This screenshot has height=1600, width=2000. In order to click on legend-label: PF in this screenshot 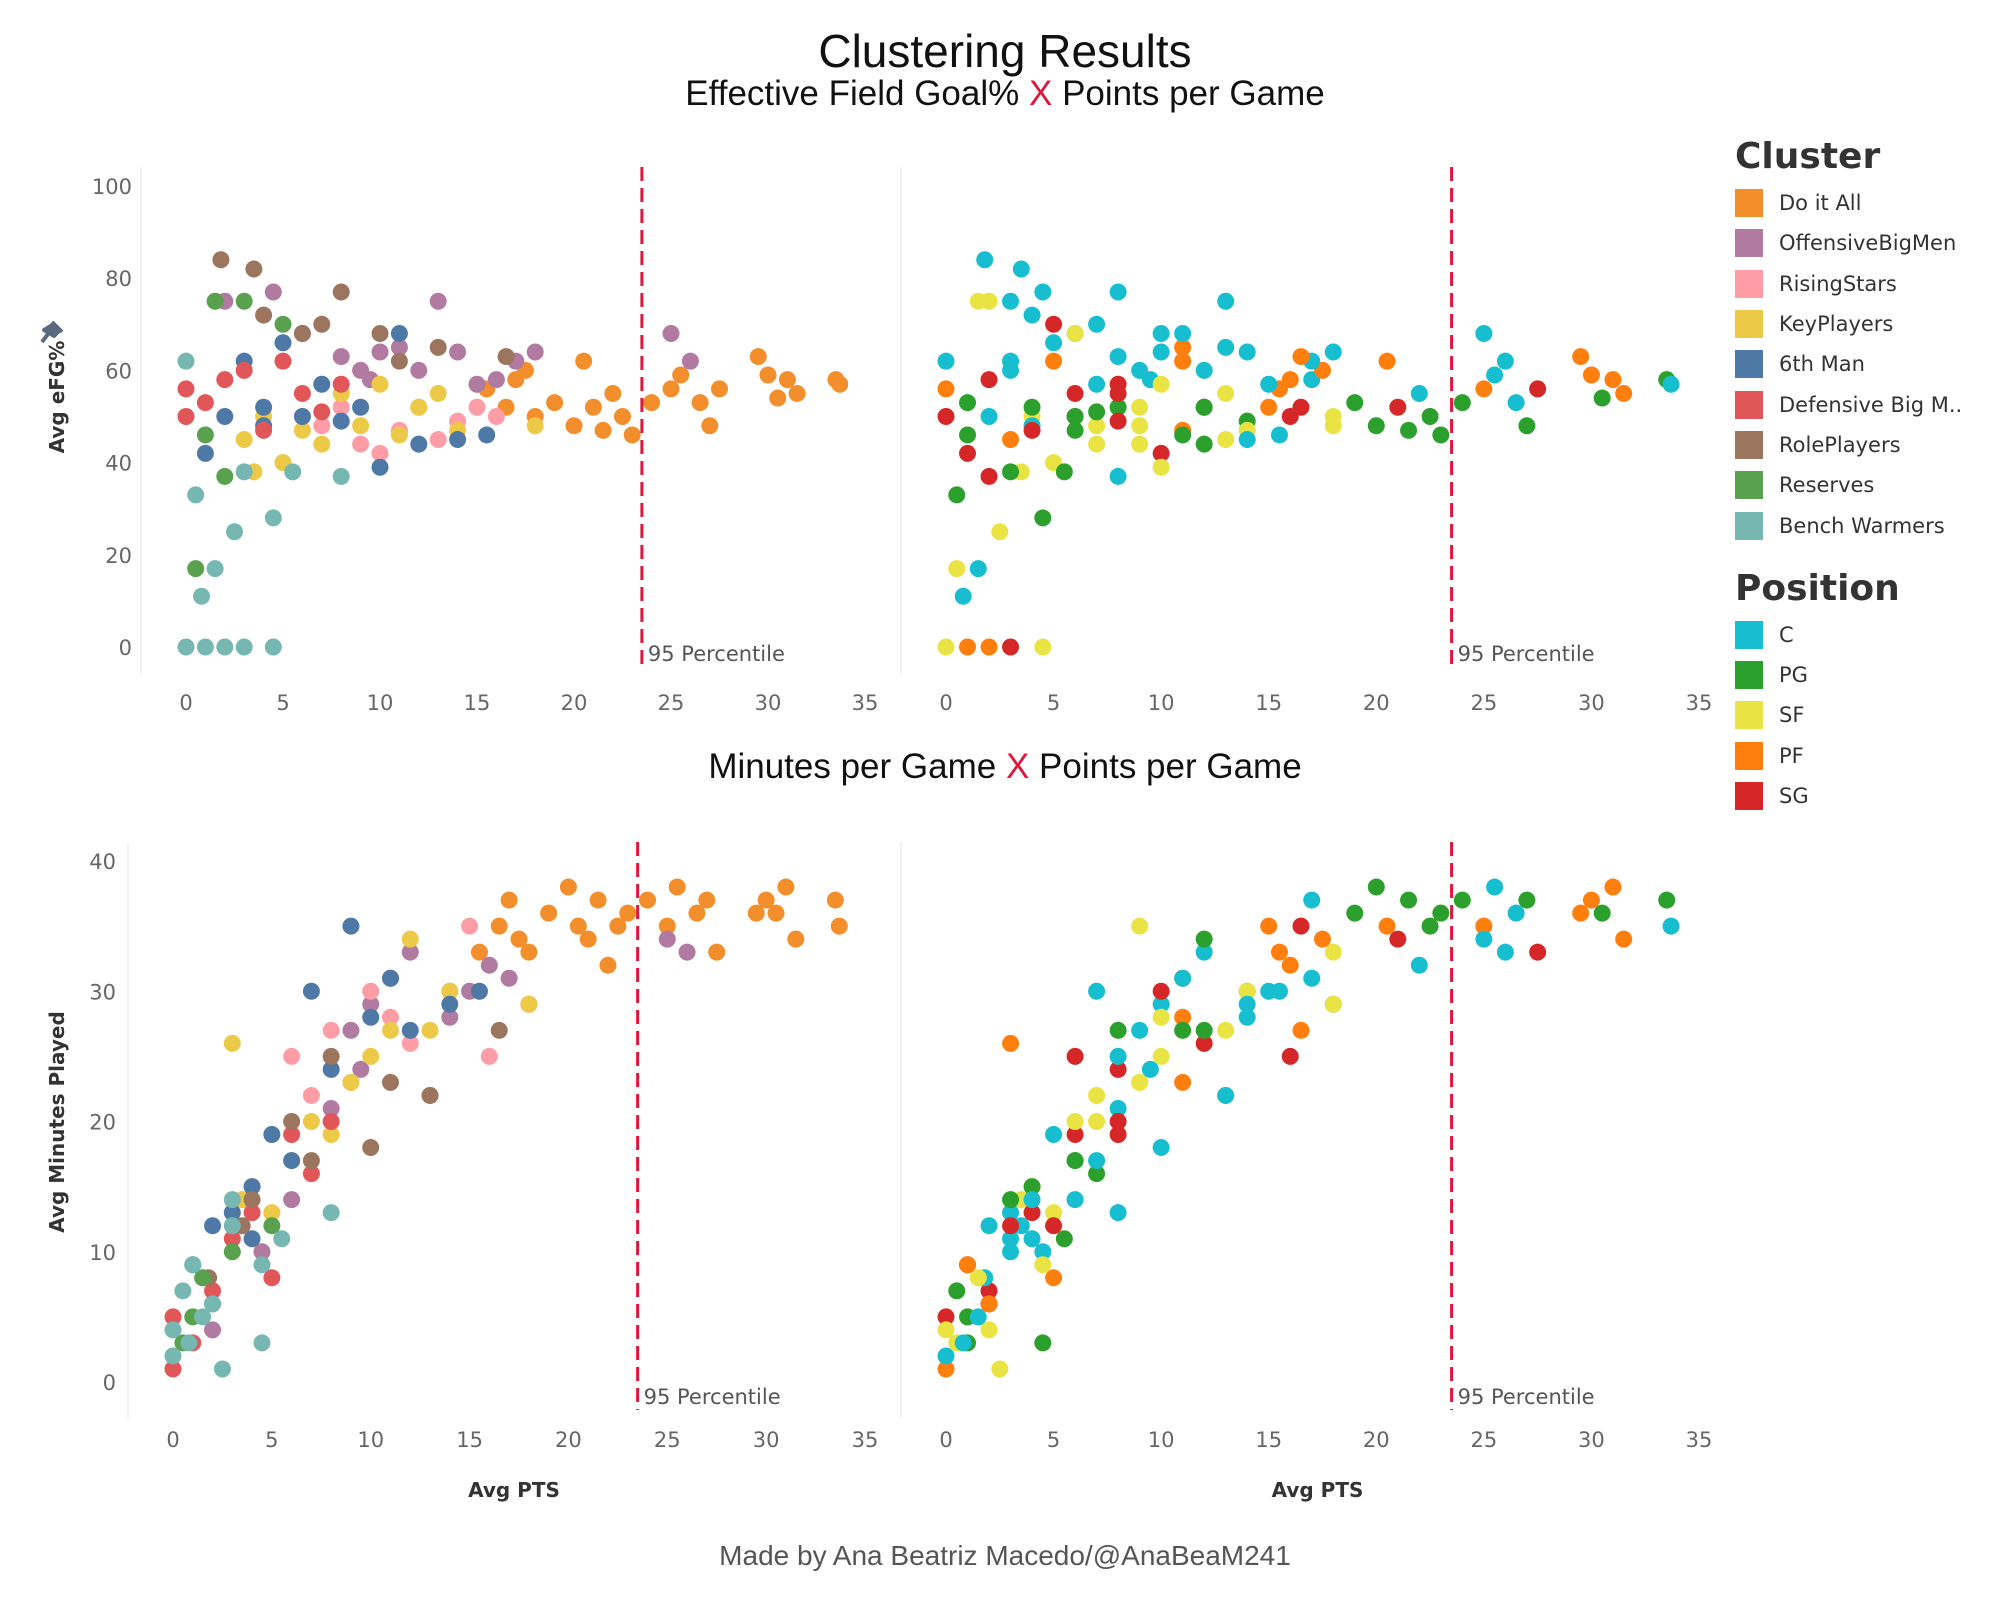, I will do `click(1791, 755)`.